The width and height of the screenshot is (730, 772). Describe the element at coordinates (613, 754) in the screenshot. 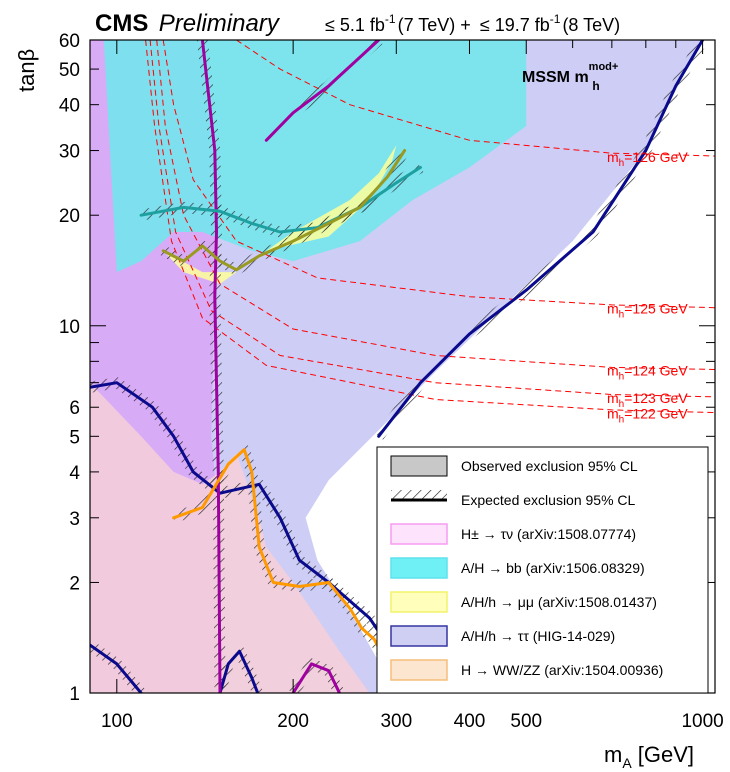

I see `x-axis-label-main: m` at that location.